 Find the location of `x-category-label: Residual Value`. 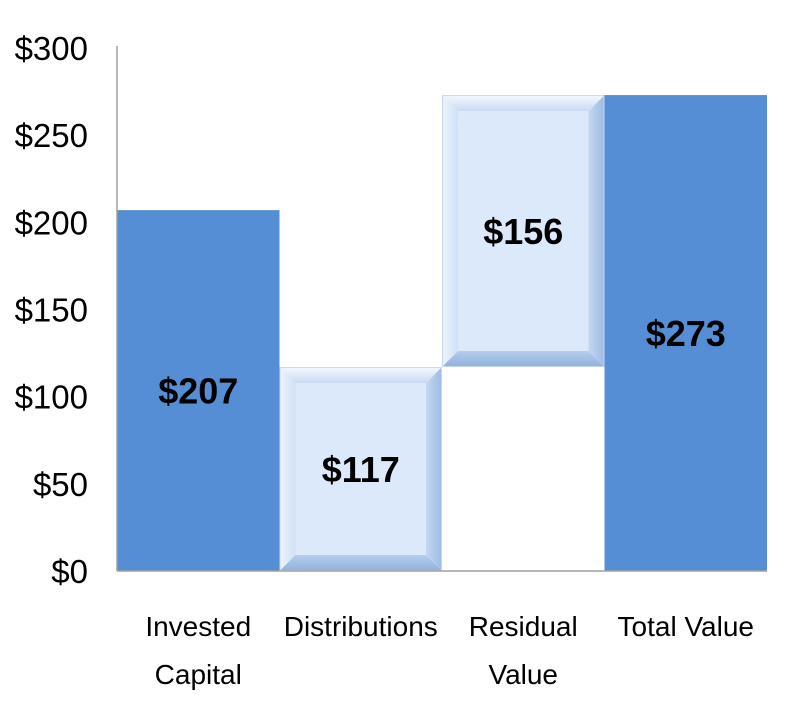

x-category-label: Residual Value is located at coordinates (523, 650).